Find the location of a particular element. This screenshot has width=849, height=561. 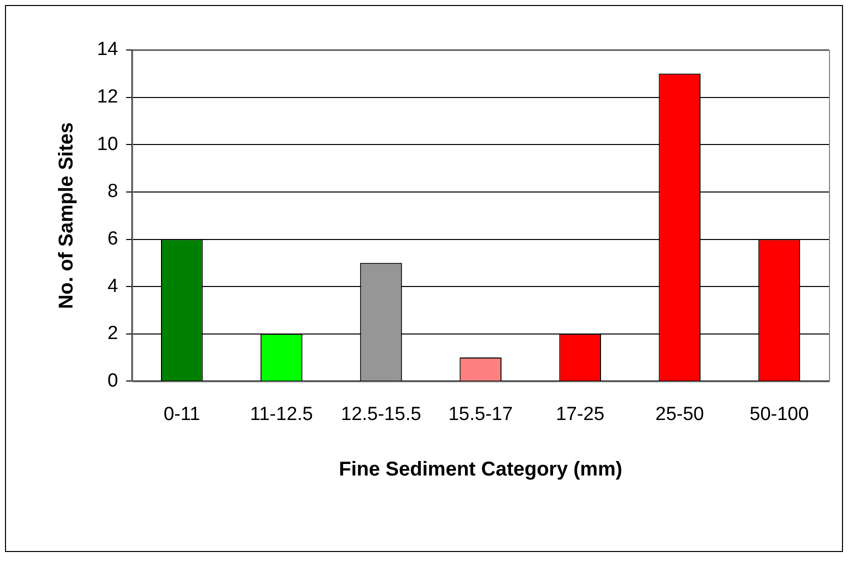

y-tick-label: 2 is located at coordinates (113, 333).